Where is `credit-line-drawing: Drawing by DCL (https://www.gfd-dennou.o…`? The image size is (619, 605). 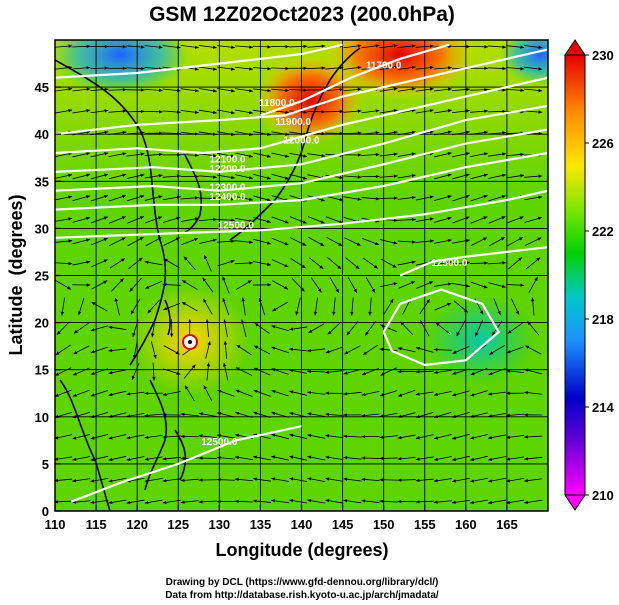 credit-line-drawing: Drawing by DCL (https://www.gfd-dennou.o… is located at coordinates (302, 582).